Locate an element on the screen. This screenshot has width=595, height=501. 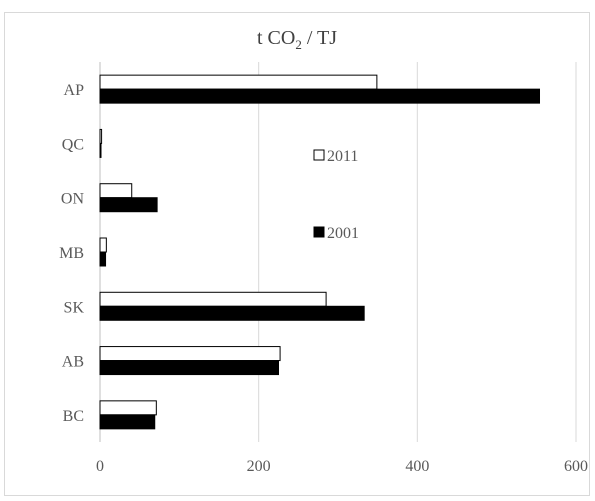
x-tick-label: 0 is located at coordinates (100, 466).